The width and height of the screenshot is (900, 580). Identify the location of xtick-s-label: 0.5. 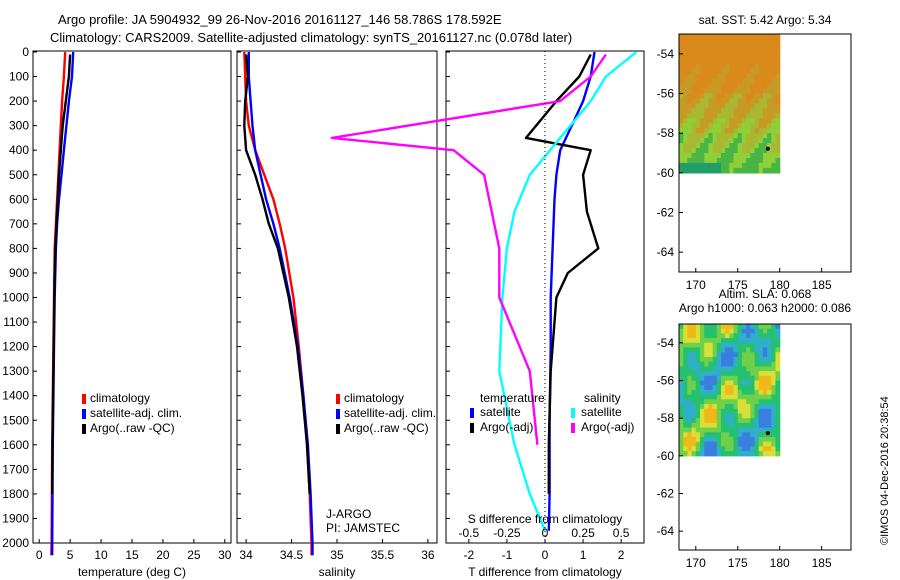
(621, 533).